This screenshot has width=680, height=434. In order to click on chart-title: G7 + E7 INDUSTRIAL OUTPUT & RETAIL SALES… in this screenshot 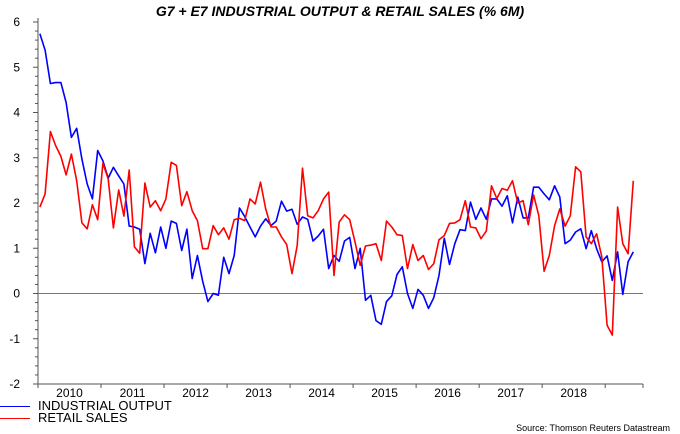, I will do `click(340, 11)`.